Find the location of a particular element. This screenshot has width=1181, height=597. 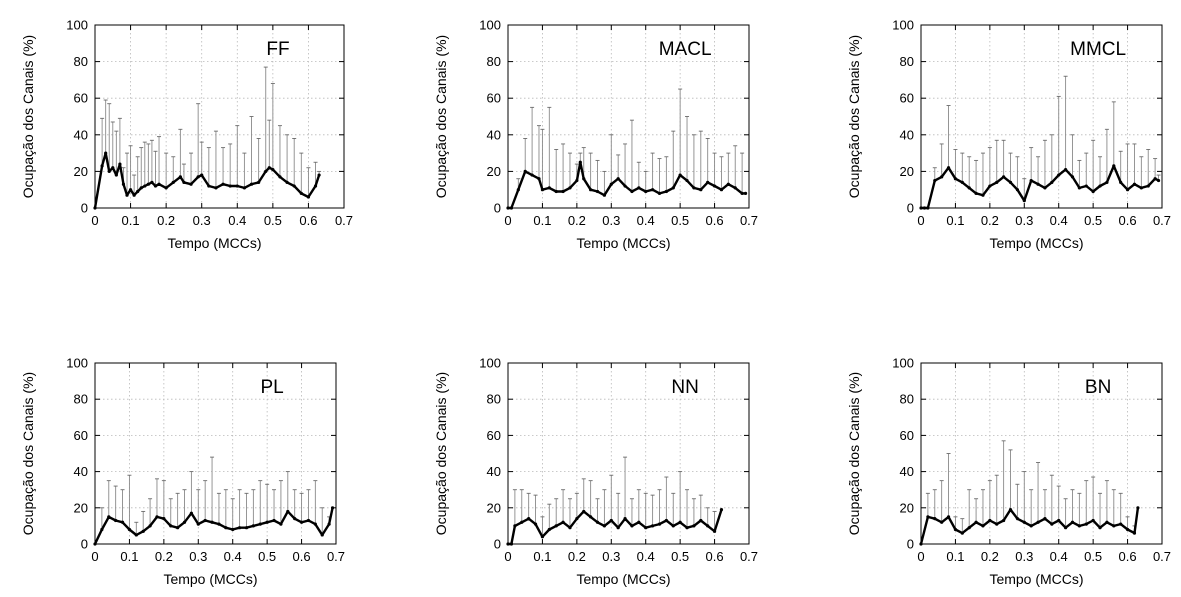

x-tick-label: 0.7 is located at coordinates (749, 220).